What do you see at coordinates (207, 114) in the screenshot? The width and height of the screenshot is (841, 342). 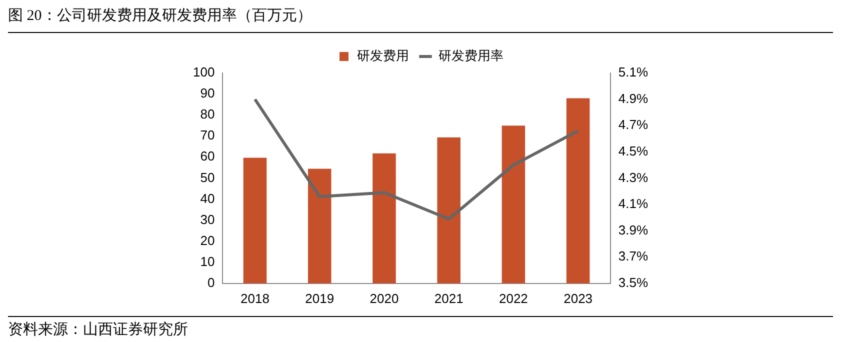 I see `y-tick-label: 80` at bounding box center [207, 114].